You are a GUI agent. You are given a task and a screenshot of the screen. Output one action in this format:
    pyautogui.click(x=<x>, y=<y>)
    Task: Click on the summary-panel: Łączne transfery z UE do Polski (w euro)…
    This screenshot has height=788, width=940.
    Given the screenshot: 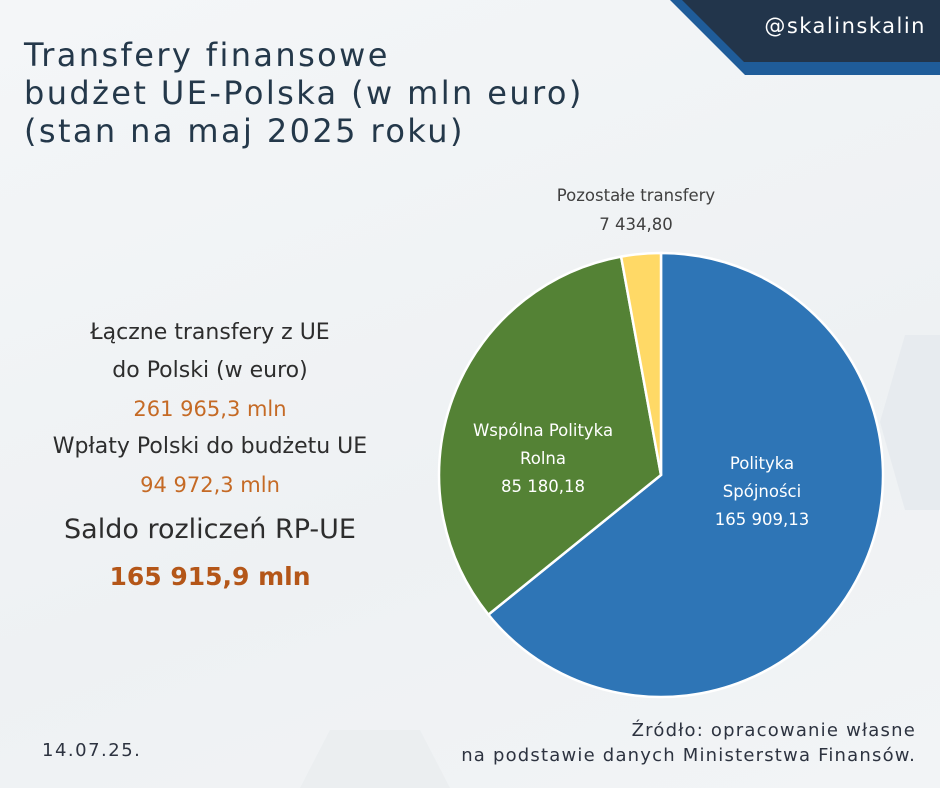 What is the action you would take?
    pyautogui.click(x=210, y=457)
    